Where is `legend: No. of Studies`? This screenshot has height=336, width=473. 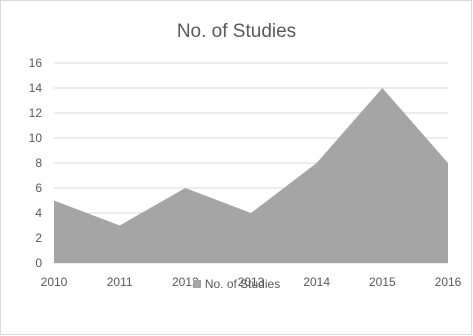 legend: No. of Studies is located at coordinates (236, 284).